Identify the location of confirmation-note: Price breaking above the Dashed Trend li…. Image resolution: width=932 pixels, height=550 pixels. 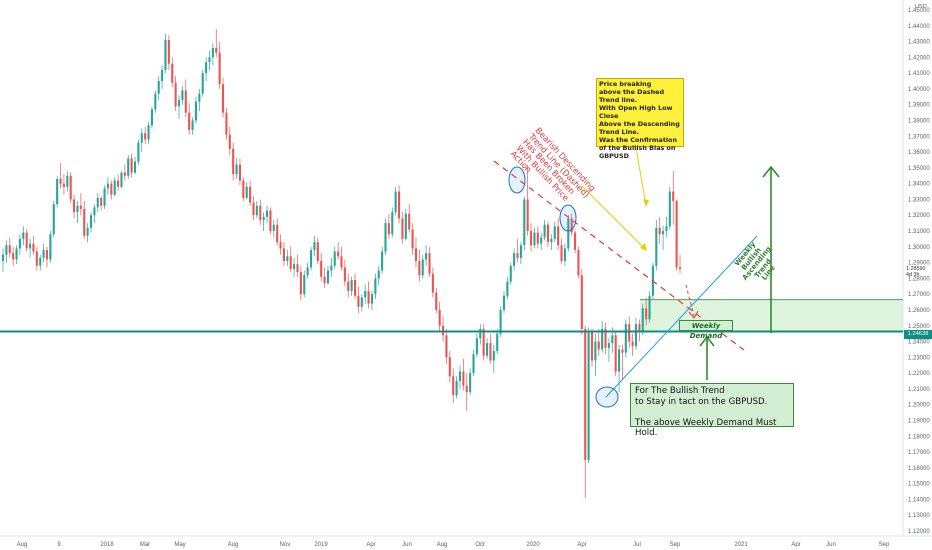
(640, 119).